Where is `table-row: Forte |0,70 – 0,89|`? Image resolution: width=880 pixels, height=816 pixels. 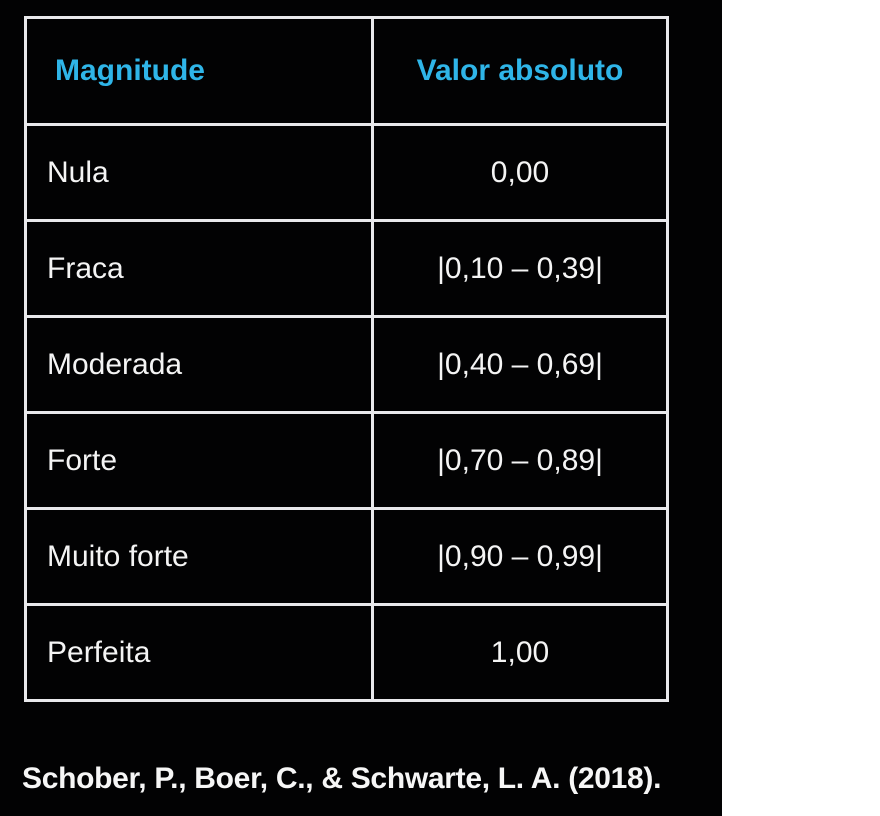
table-row: Forte |0,70 – 0,89| is located at coordinates (346, 460).